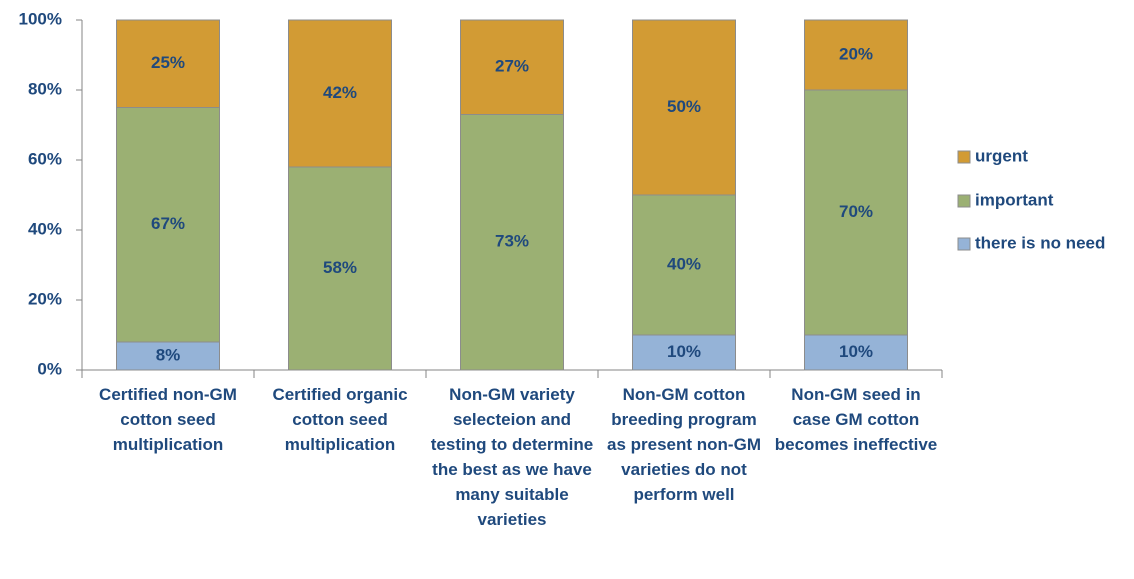 The image size is (1134, 579). Describe the element at coordinates (49, 368) in the screenshot. I see `y-tick-label: 0%` at that location.